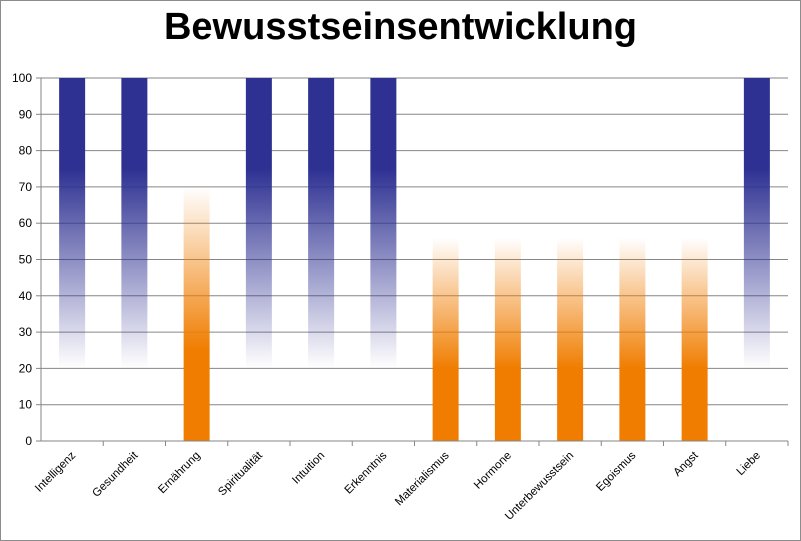  What do you see at coordinates (26, 151) in the screenshot?
I see `y-tick-label: 80` at bounding box center [26, 151].